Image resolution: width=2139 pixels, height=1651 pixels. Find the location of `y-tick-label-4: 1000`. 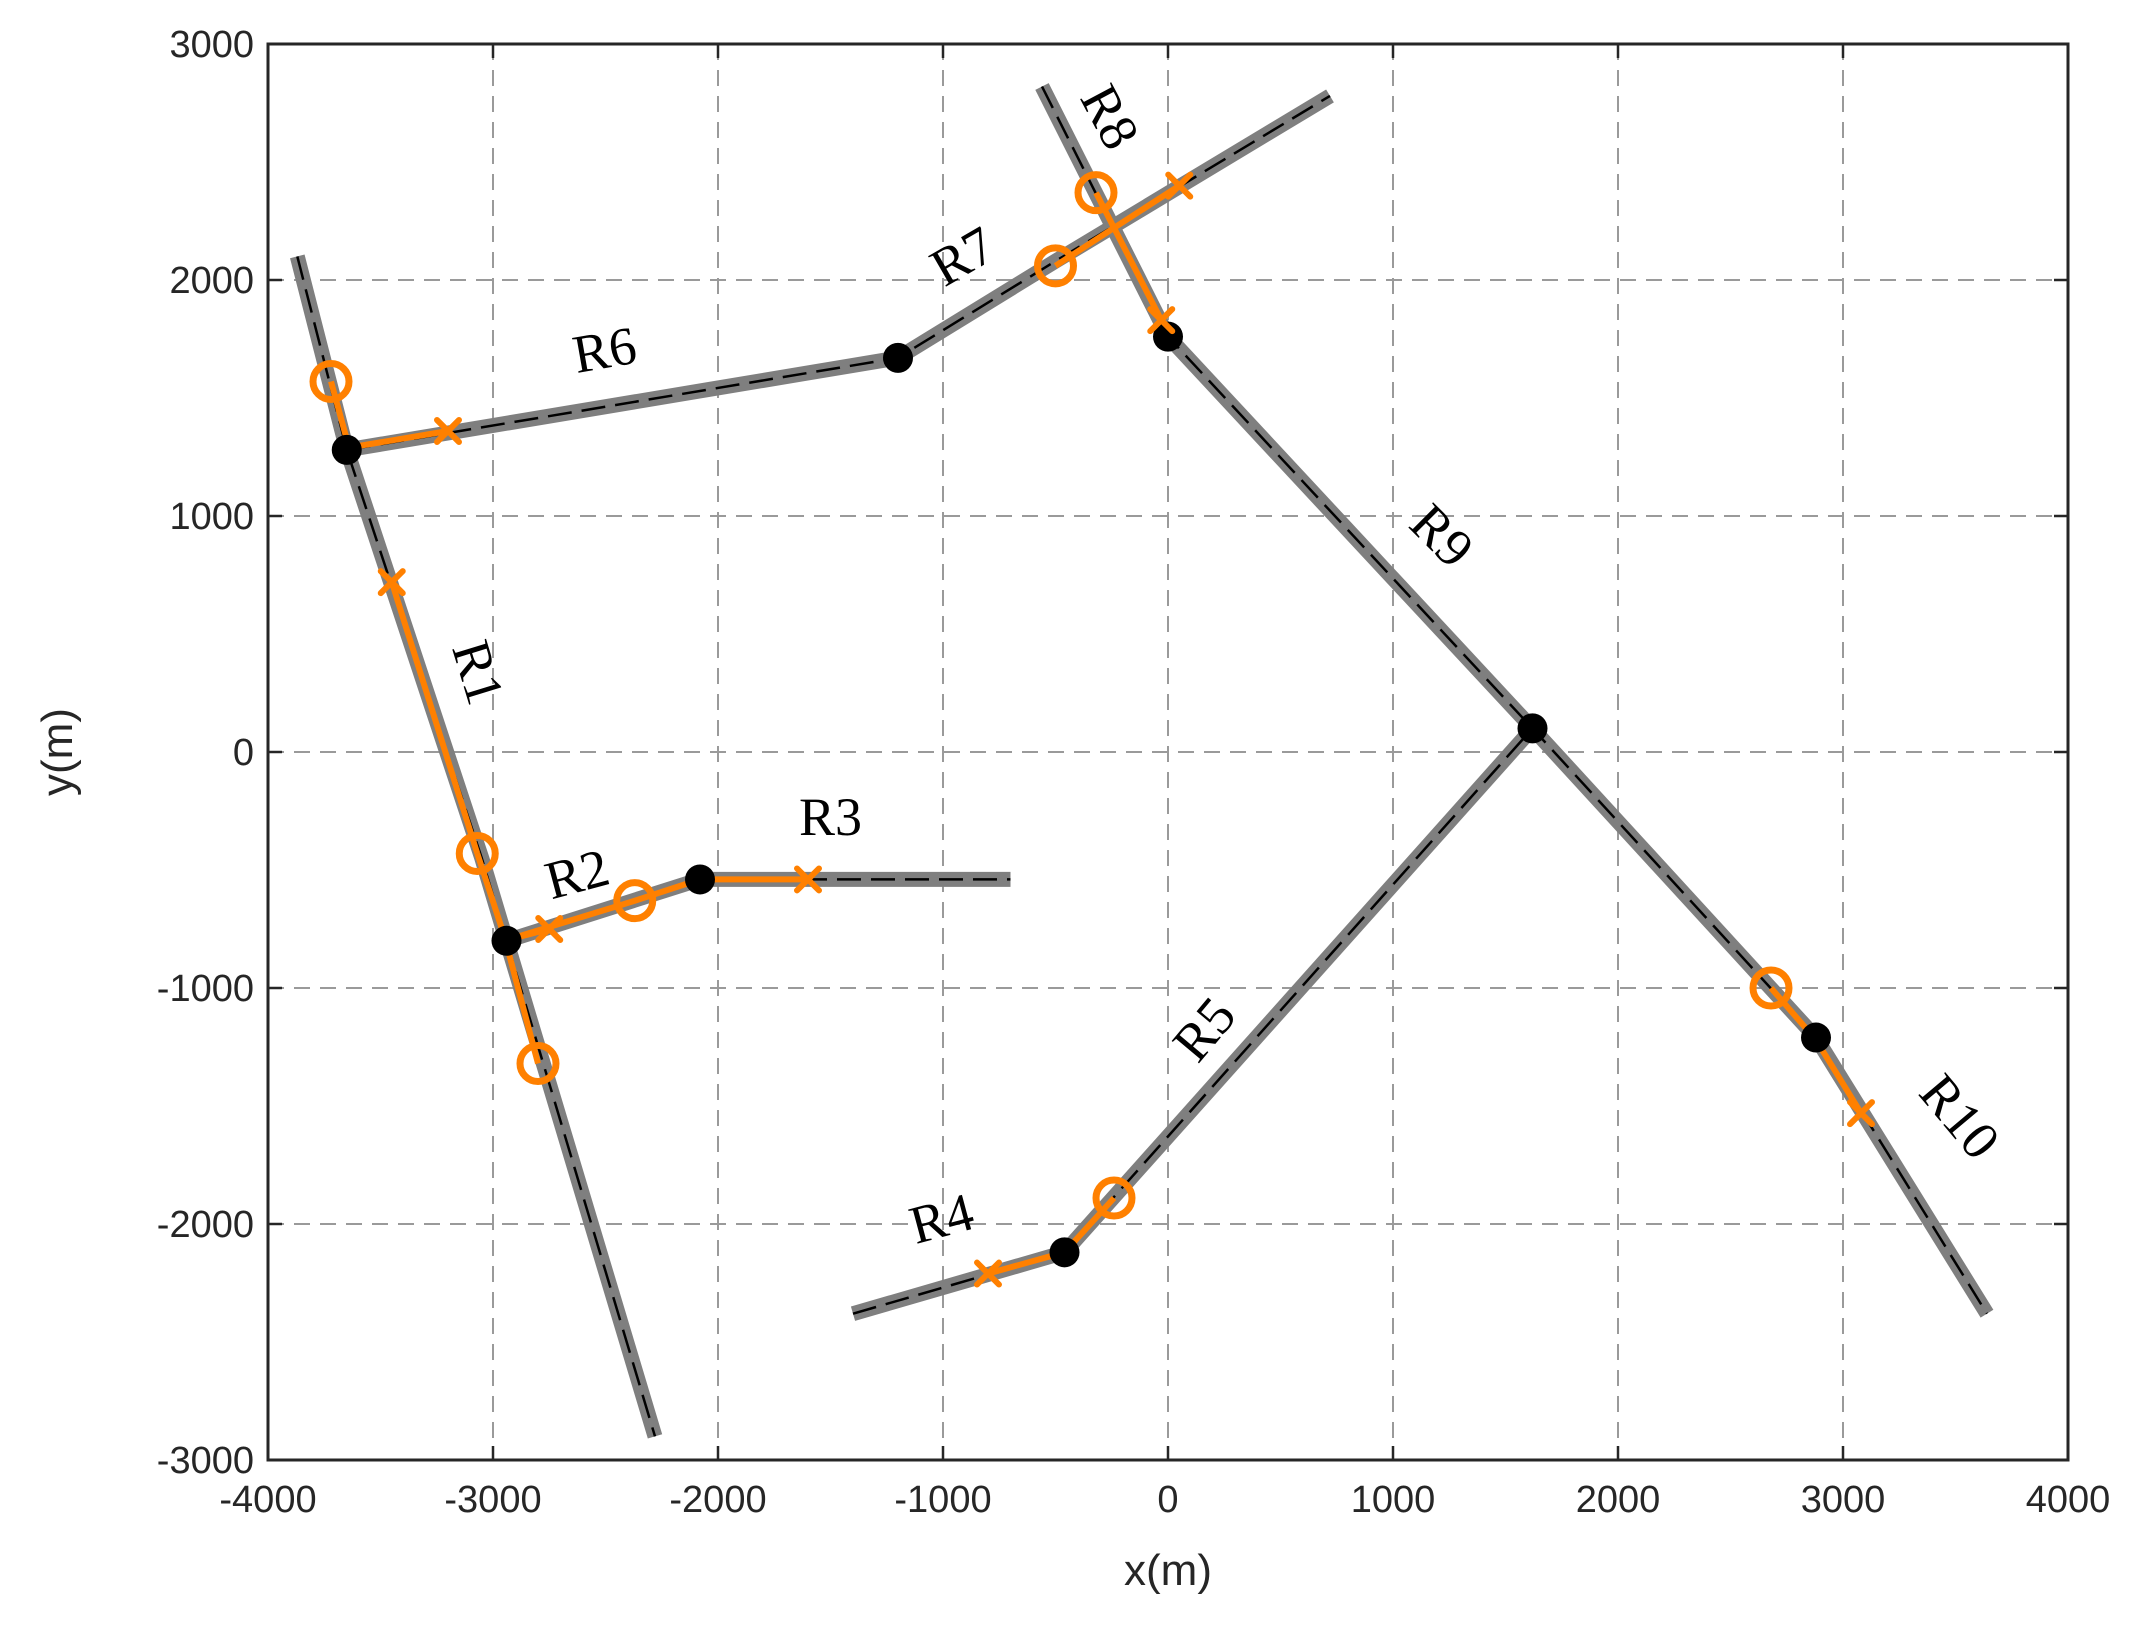

y-tick-label-4: 1000 is located at coordinates (211, 517).